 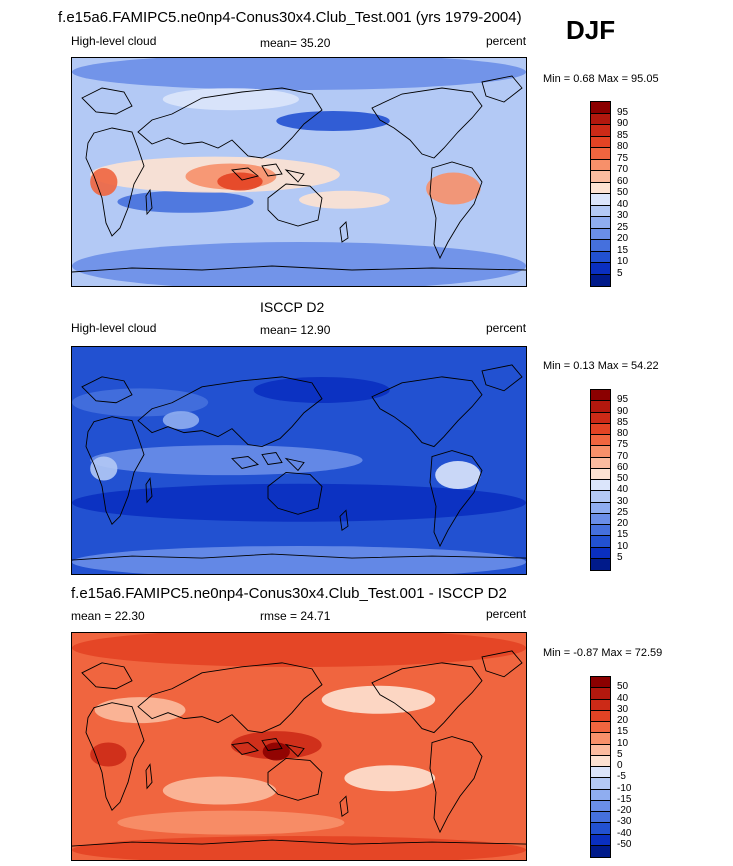 What do you see at coordinates (624, 788) in the screenshot?
I see `colorbar-tick-label: -10` at bounding box center [624, 788].